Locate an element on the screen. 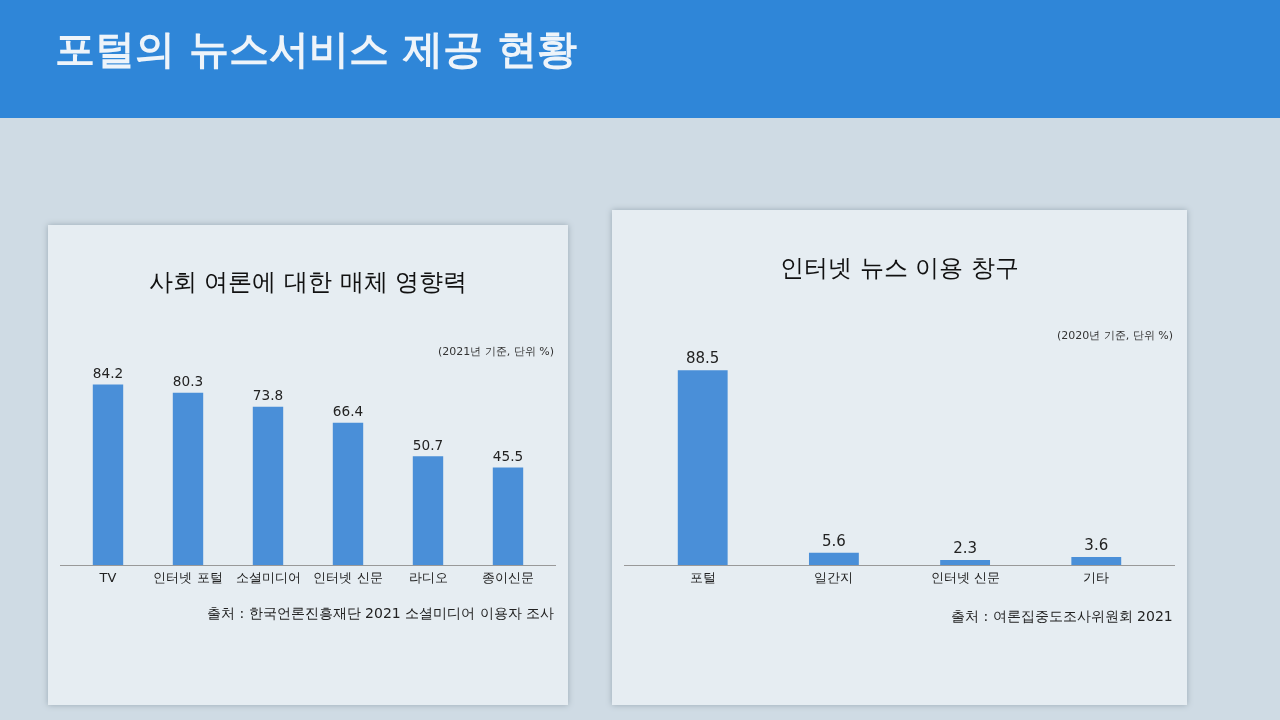 The image size is (1280, 720). x-tick-label: 라디오 is located at coordinates (428, 577).